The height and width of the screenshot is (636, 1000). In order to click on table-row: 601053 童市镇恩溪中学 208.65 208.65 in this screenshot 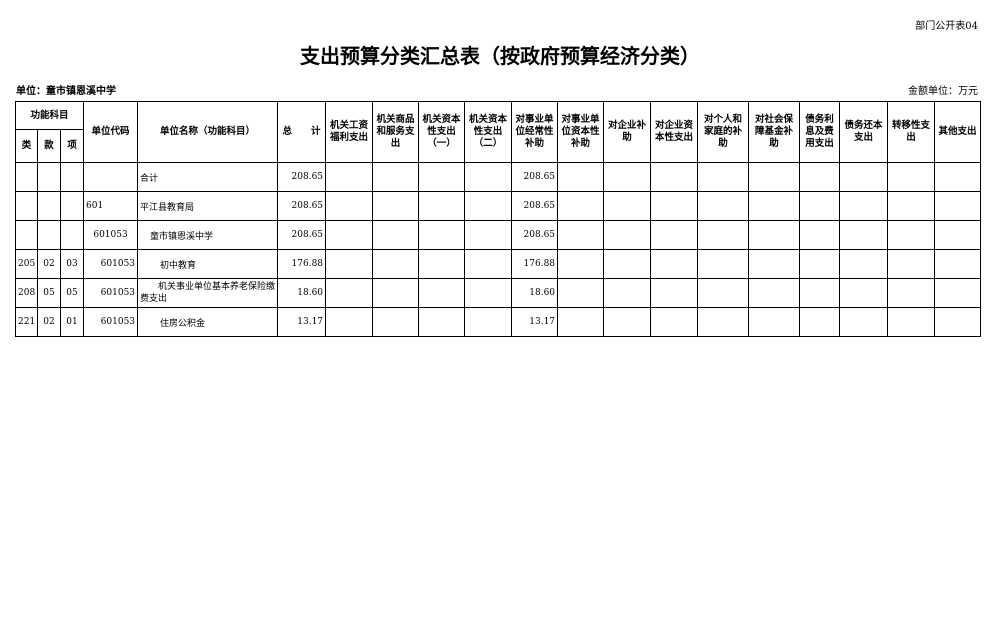, I will do `click(498, 235)`.